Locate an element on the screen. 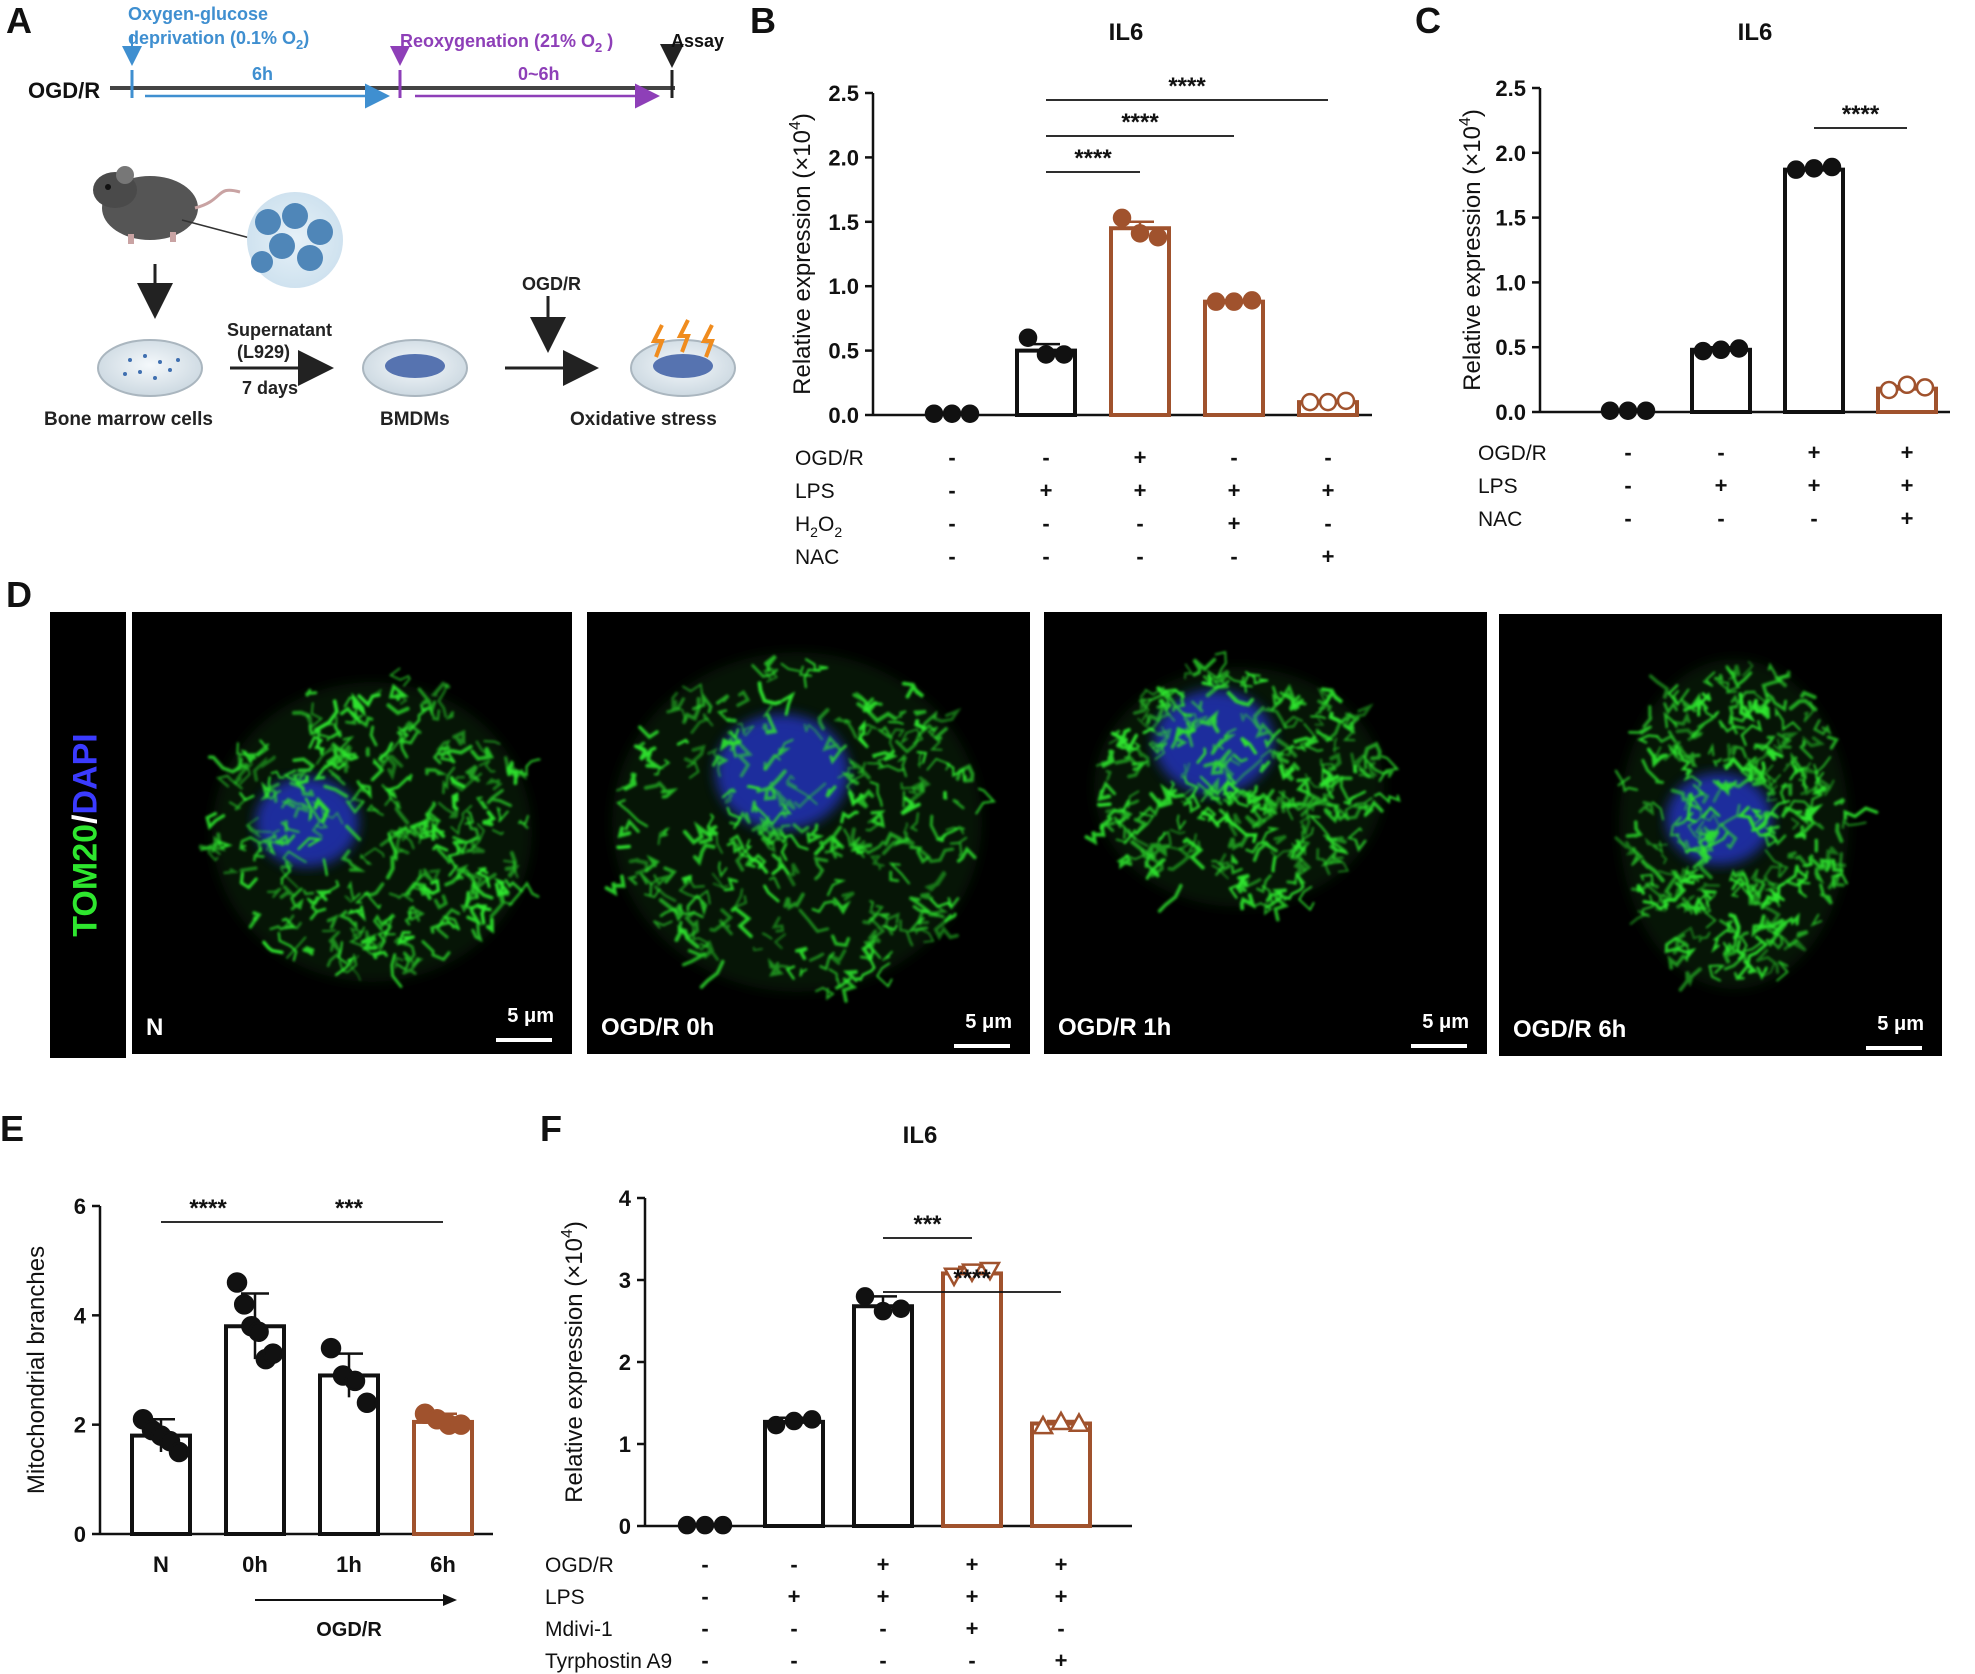  stain-label-bar: TOM20/DAPI is located at coordinates (88, 835).